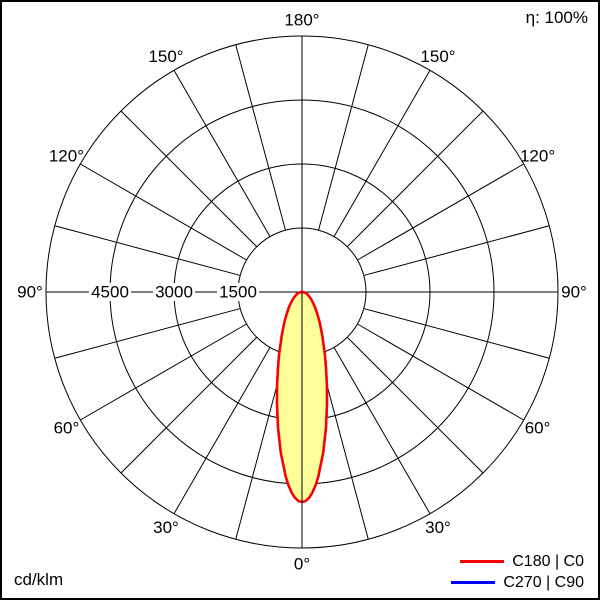  What do you see at coordinates (538, 428) in the screenshot?
I see `angle-label-60-right: 60°` at bounding box center [538, 428].